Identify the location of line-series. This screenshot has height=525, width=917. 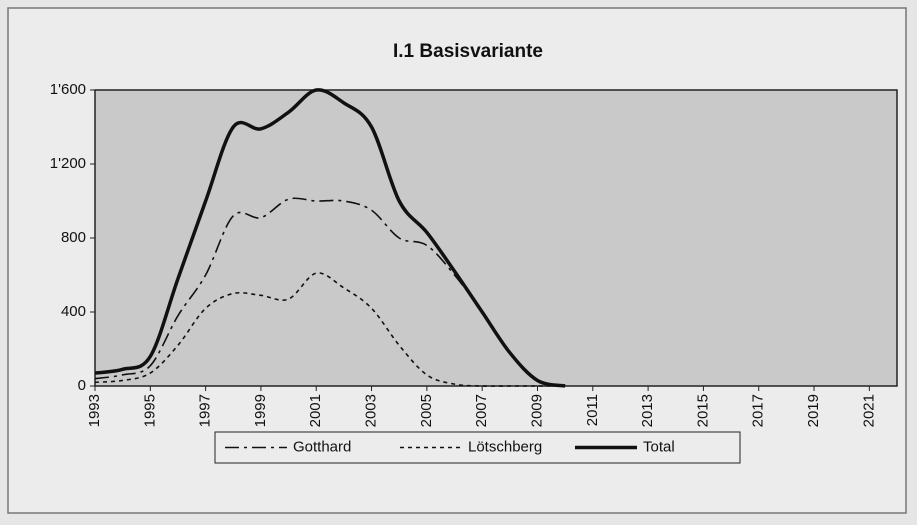
(330, 329).